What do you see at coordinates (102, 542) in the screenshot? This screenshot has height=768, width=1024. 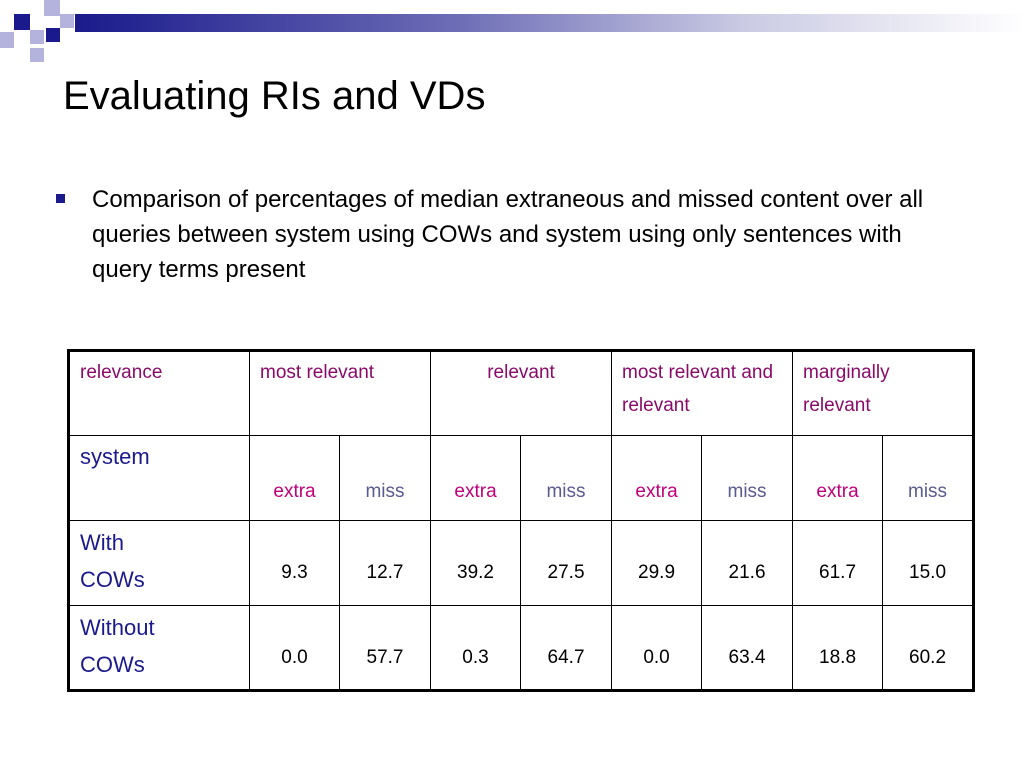 I see `row-label-line: With` at bounding box center [102, 542].